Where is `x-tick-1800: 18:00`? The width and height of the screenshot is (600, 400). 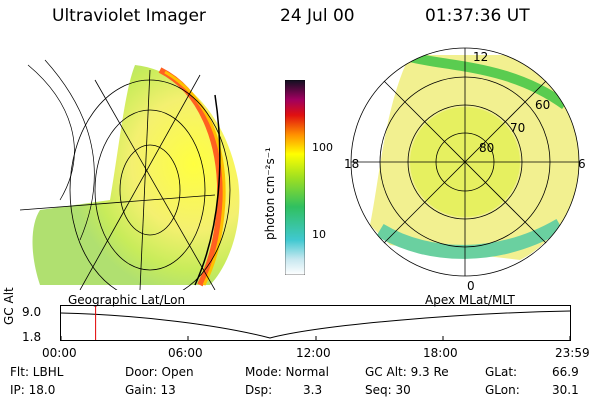 x-tick-1800: 18:00 is located at coordinates (440, 353).